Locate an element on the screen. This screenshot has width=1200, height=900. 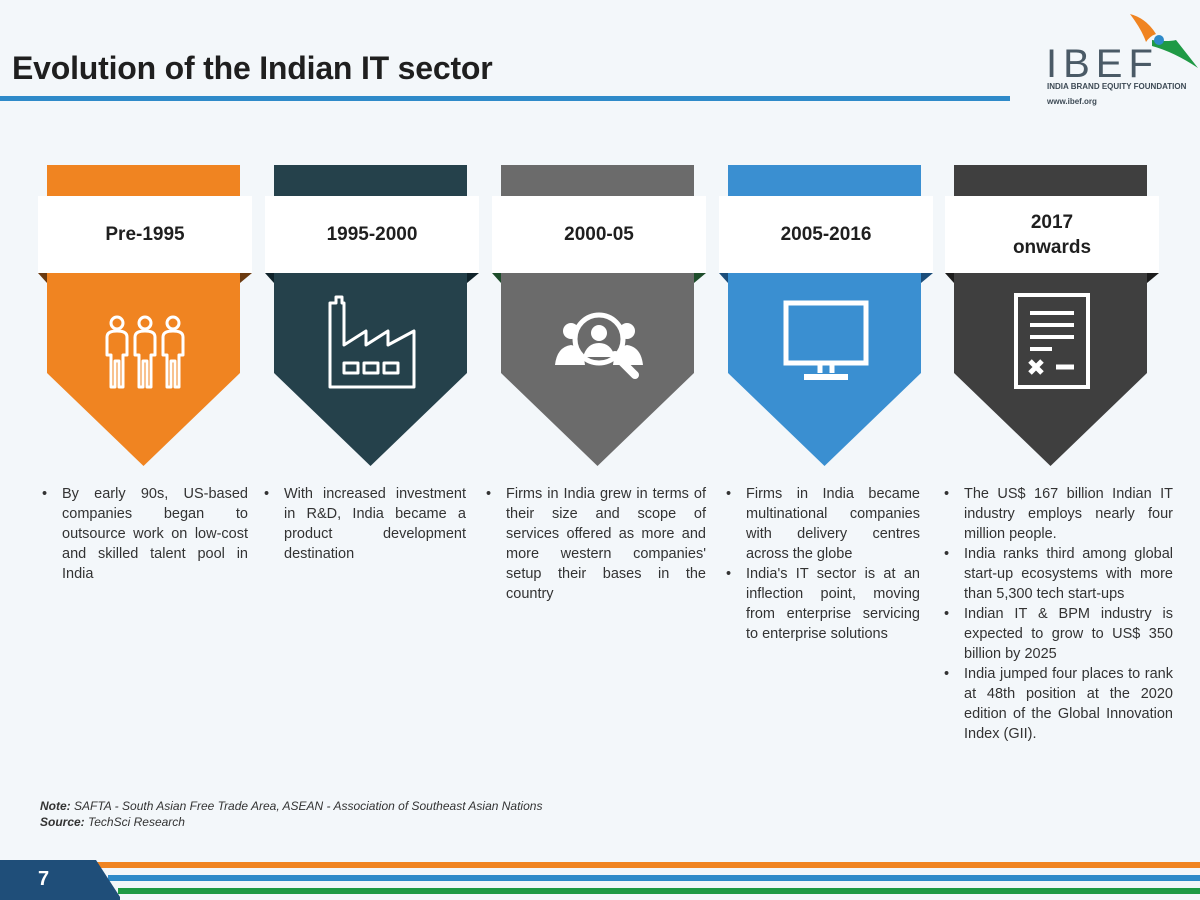
search-people-icon is located at coordinates (599, 345).